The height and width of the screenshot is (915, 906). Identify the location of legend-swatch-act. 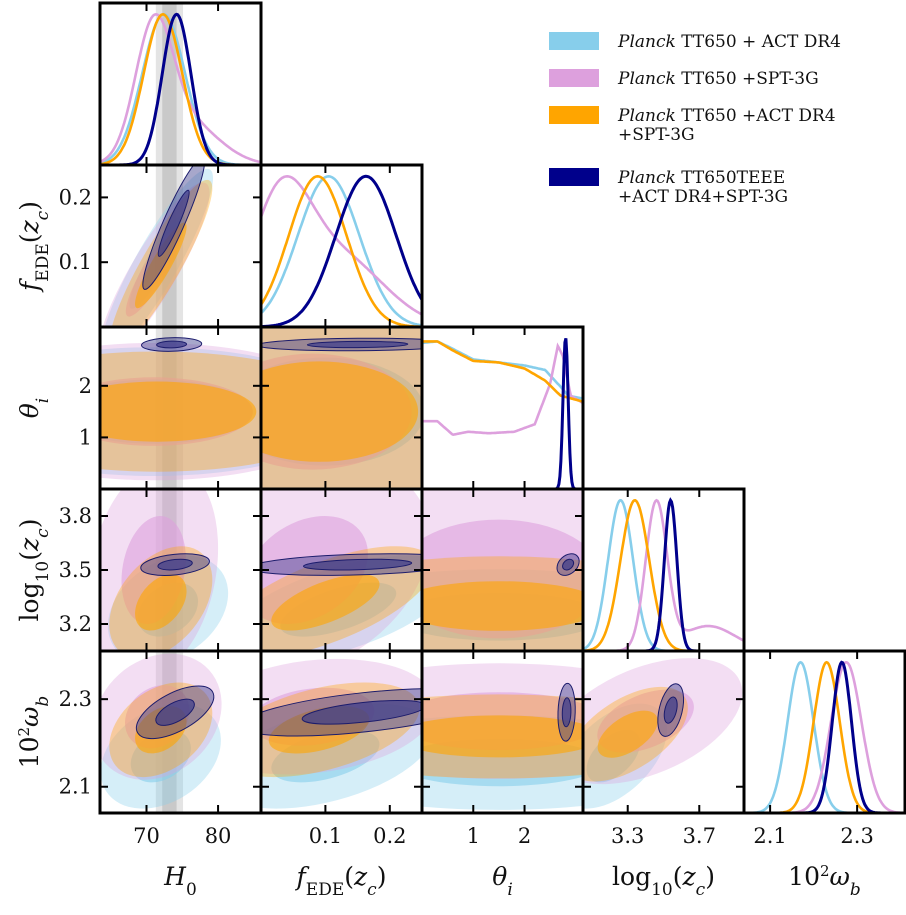
(574, 41).